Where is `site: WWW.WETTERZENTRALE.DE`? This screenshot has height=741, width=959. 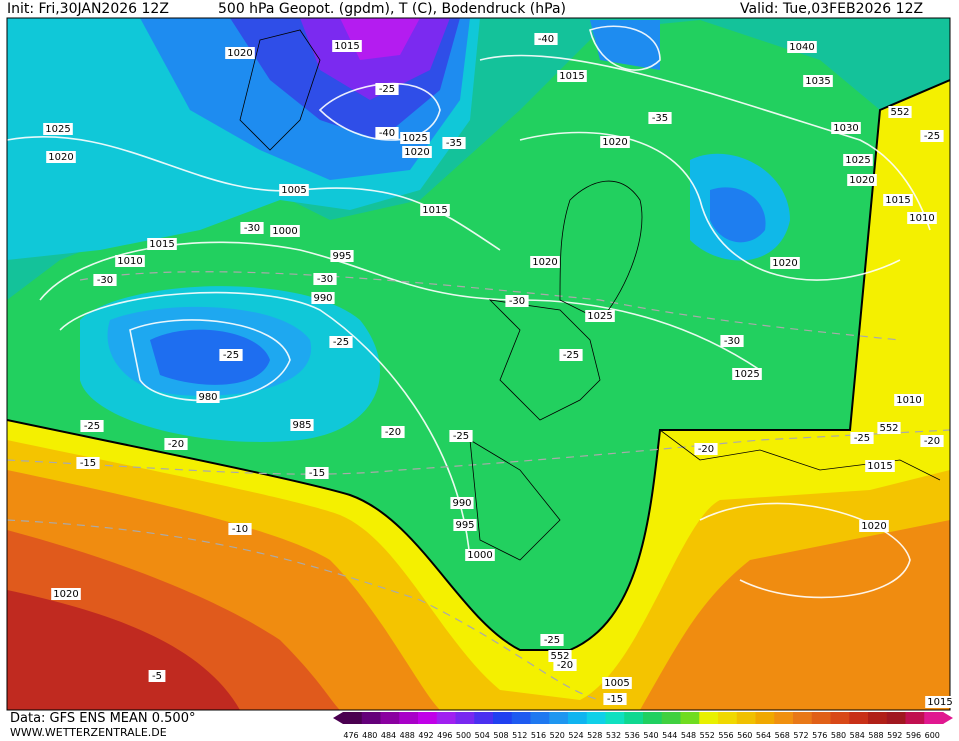 site: WWW.WETTERZENTRALE.DE is located at coordinates (88, 732).